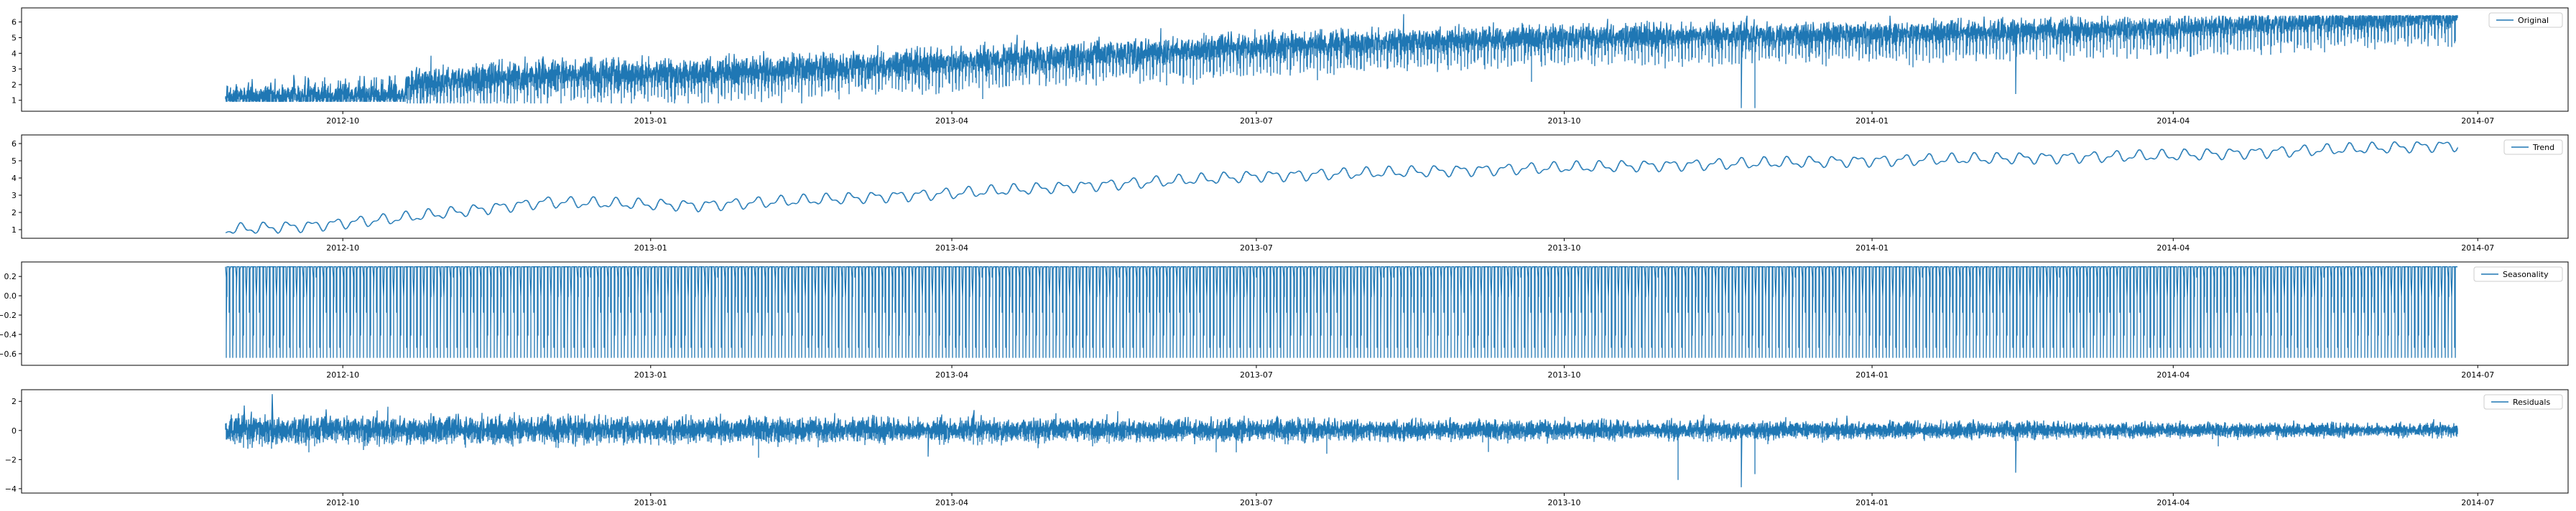 Image resolution: width=2576 pixels, height=511 pixels. Describe the element at coordinates (8, 315) in the screenshot. I see `y-tick-label: −0.2` at that location.